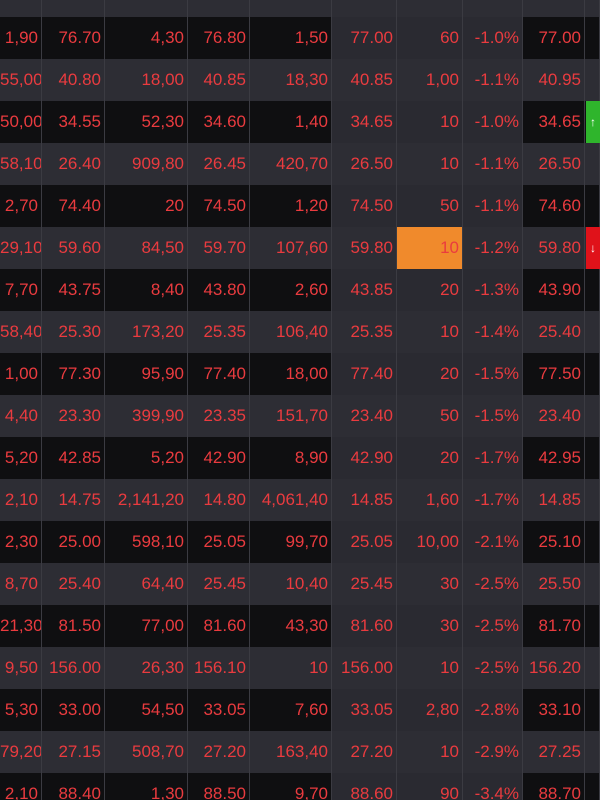 The image size is (600, 800). I want to click on quote-cell: 88.70, so click(554, 786).